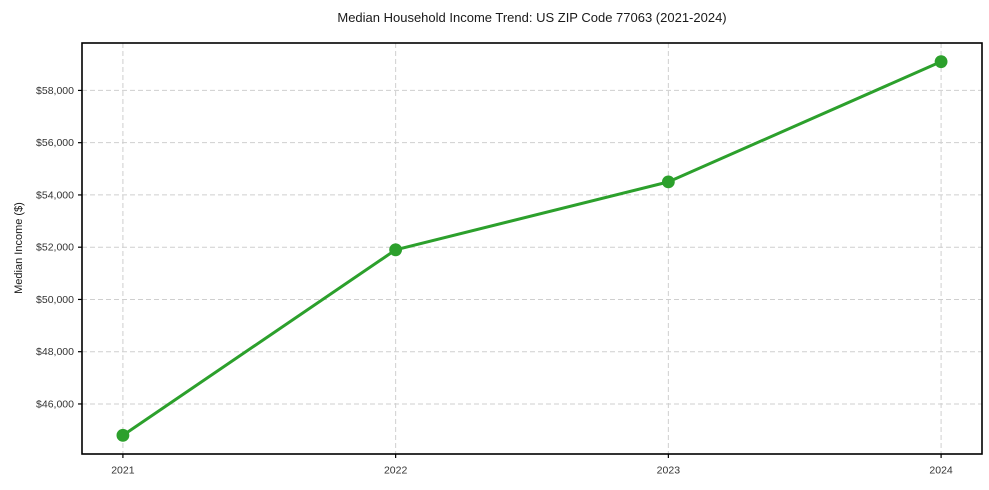 The width and height of the screenshot is (989, 490). What do you see at coordinates (55, 352) in the screenshot?
I see `y-tick-label: $48,000` at bounding box center [55, 352].